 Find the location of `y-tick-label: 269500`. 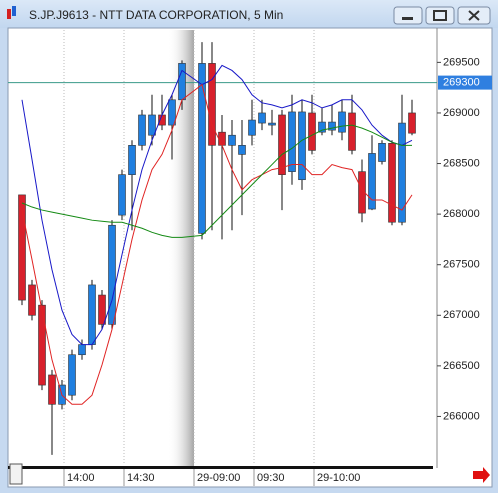

y-tick-label: 269500 is located at coordinates (461, 62).